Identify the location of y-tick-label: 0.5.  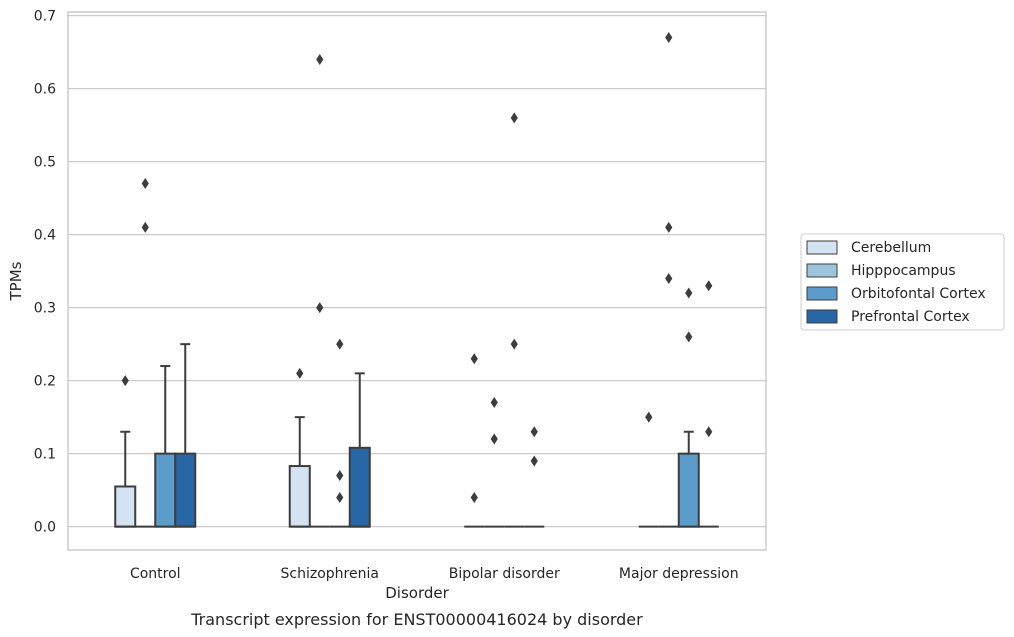
(45, 163).